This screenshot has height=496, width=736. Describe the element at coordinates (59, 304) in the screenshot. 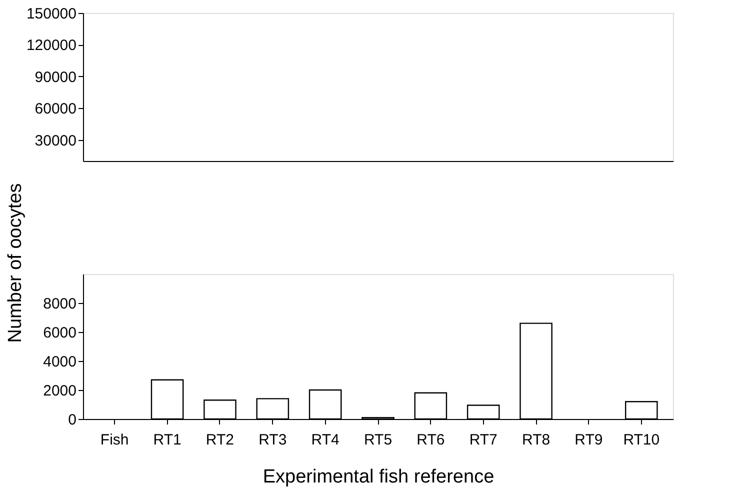

I see `y-tick-label: 8000` at that location.